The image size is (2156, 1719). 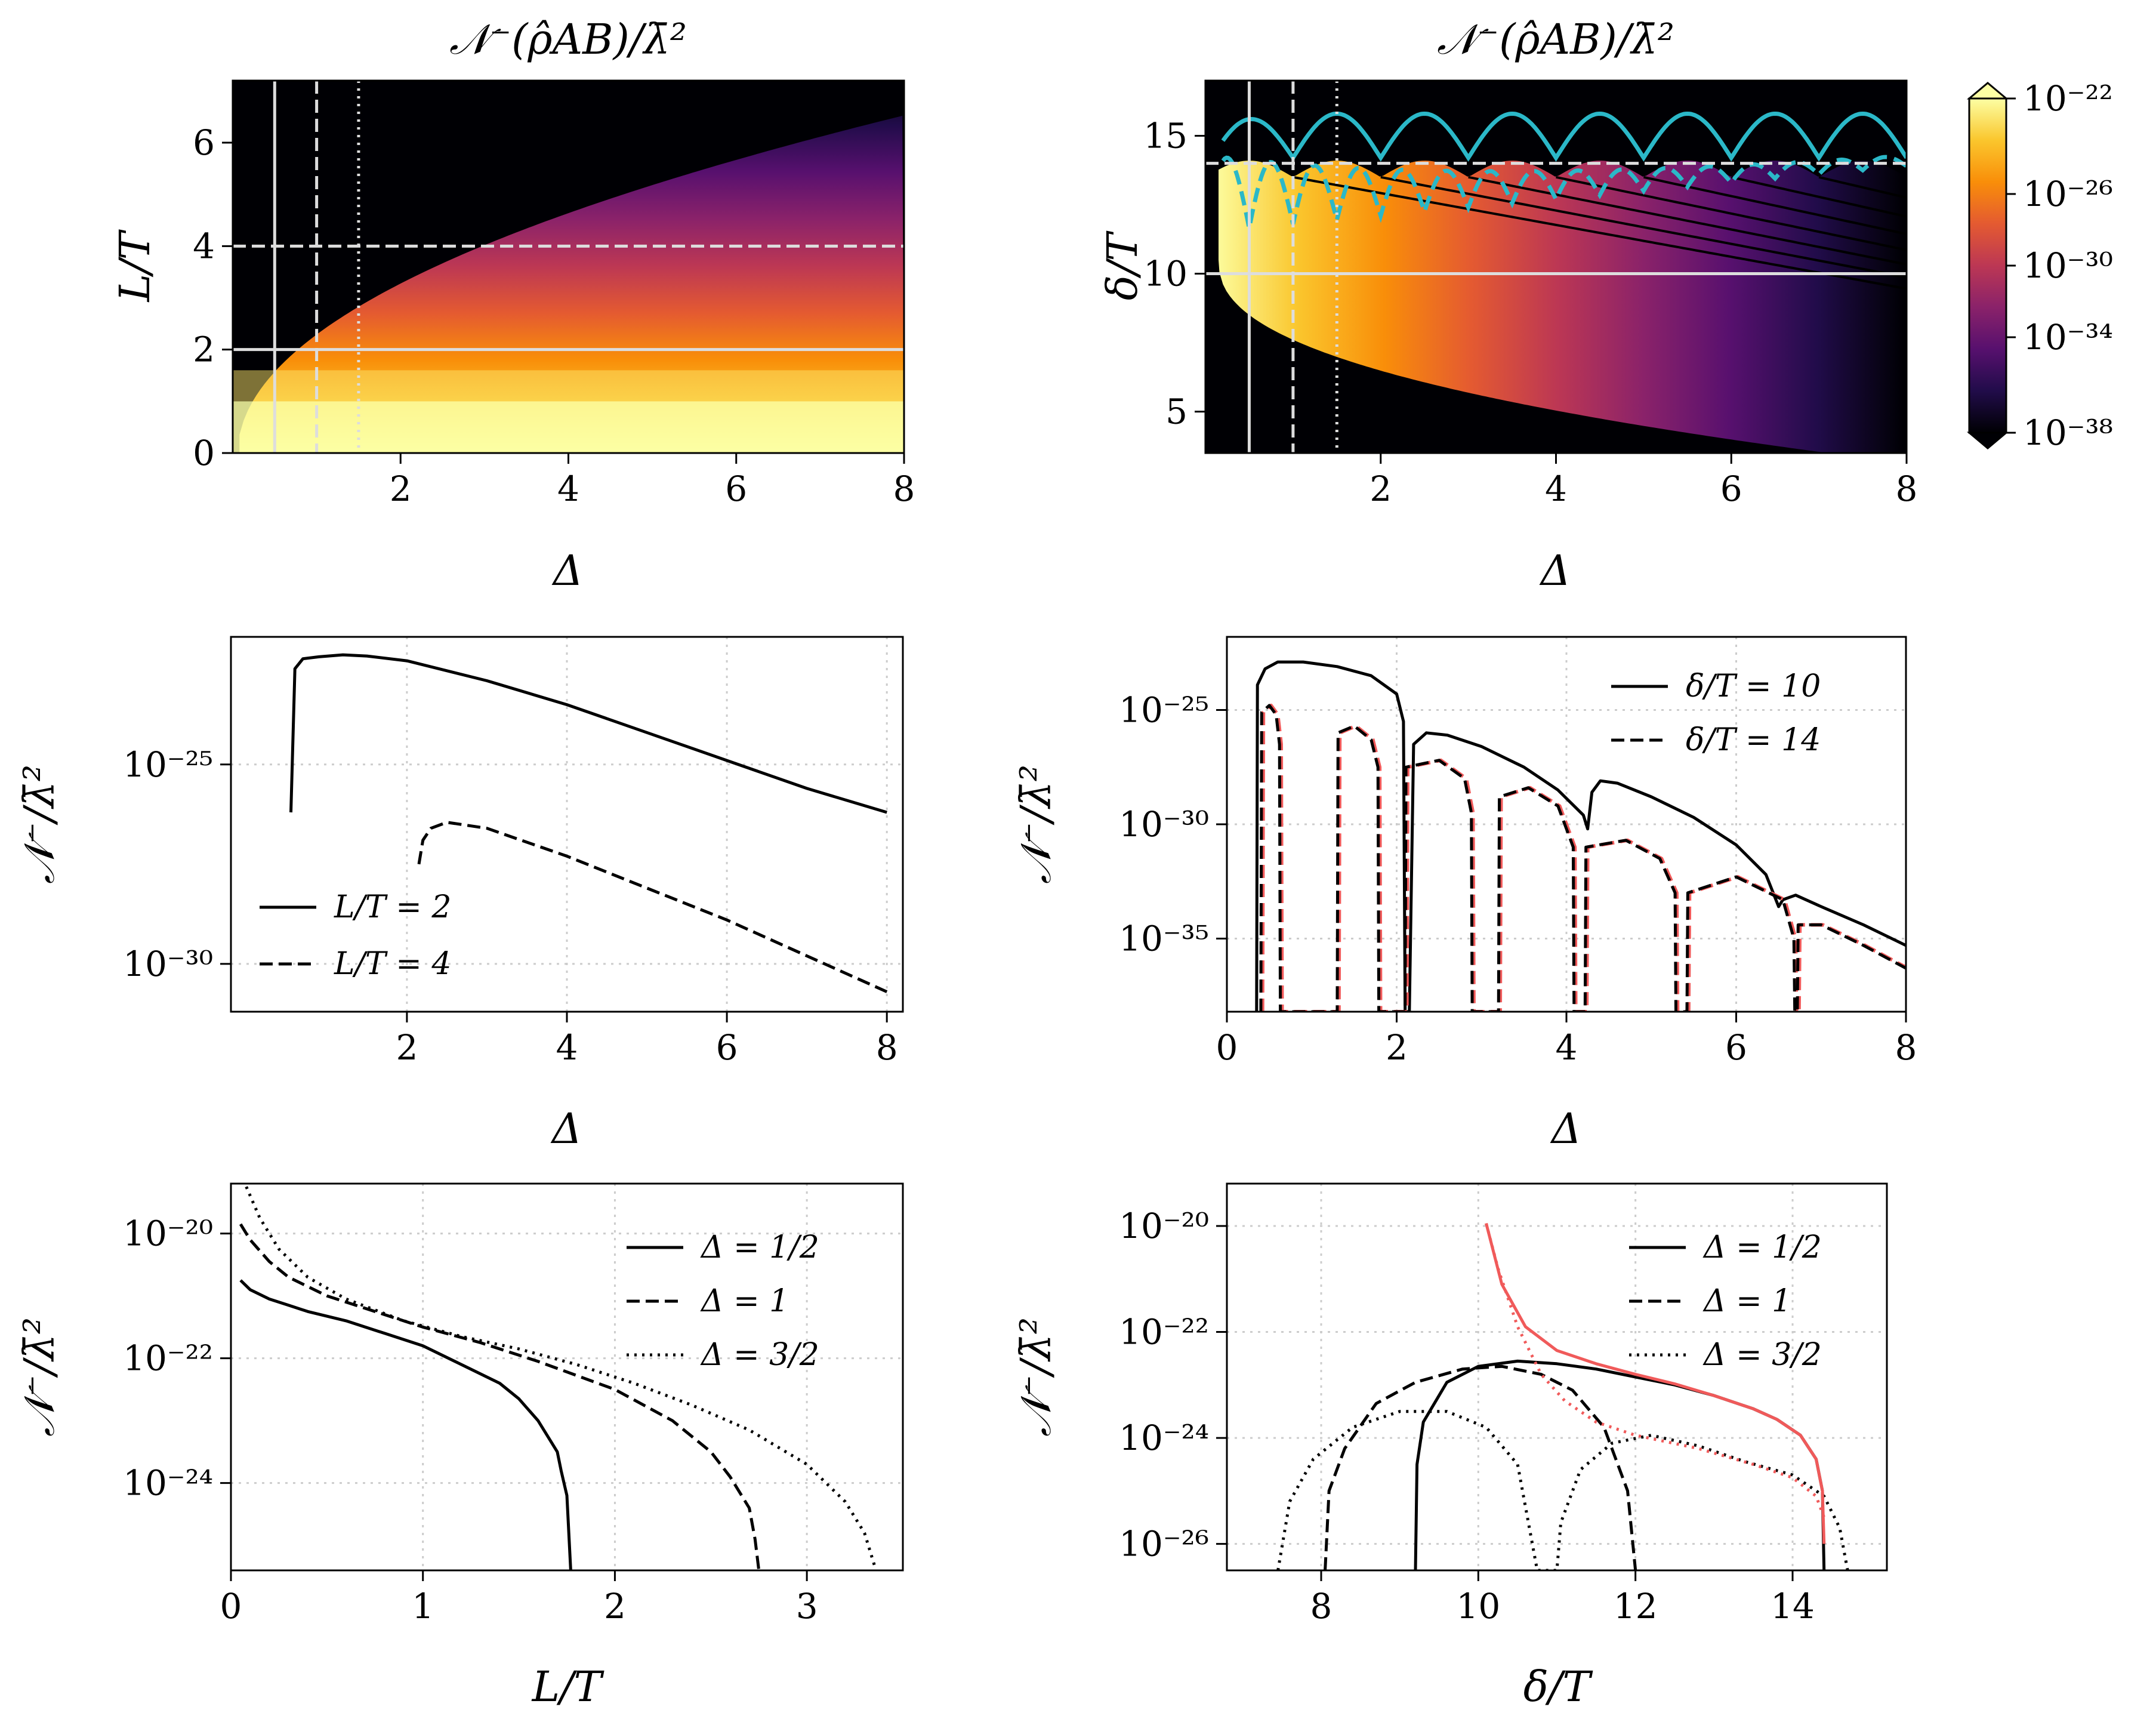 What do you see at coordinates (807, 1606) in the screenshot?
I see `p5-axes-xtick-label: 3` at bounding box center [807, 1606].